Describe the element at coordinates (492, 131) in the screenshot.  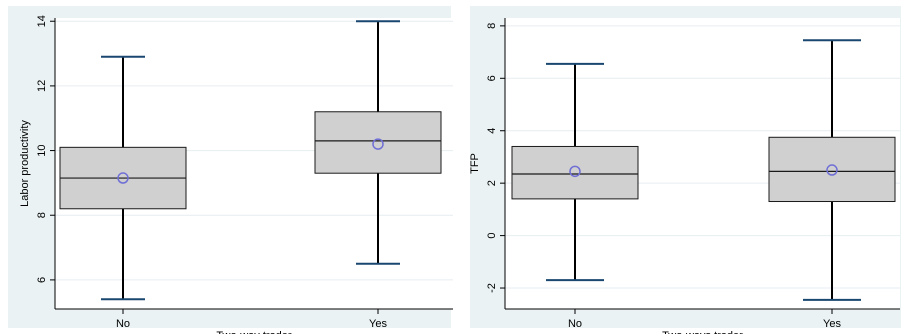
I see `y-tick-label: 4` at that location.